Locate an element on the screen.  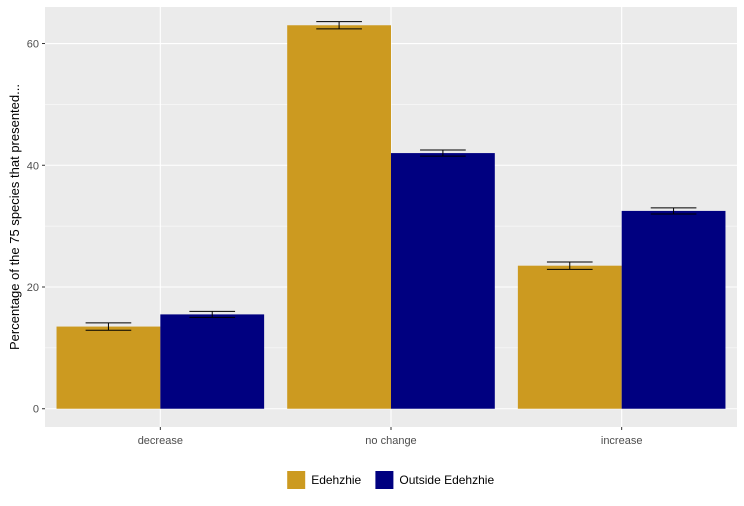
y-tick-label: 0 is located at coordinates (36, 410).